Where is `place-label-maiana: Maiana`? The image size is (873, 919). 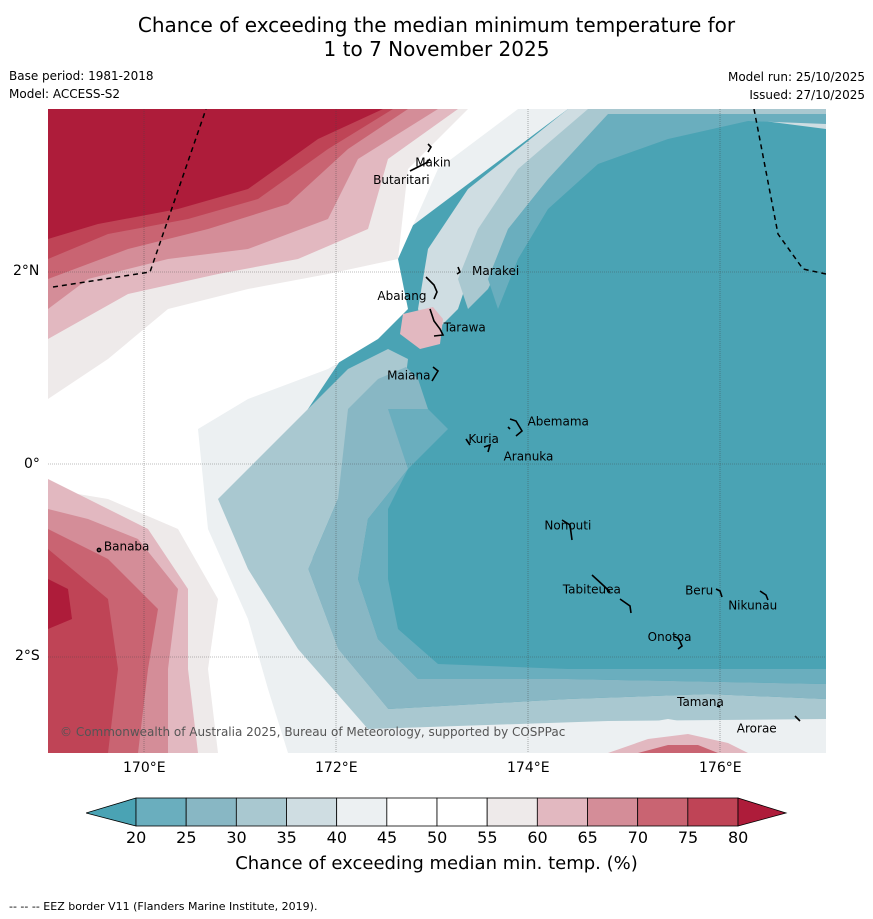
place-label-maiana: Maiana is located at coordinates (408, 376).